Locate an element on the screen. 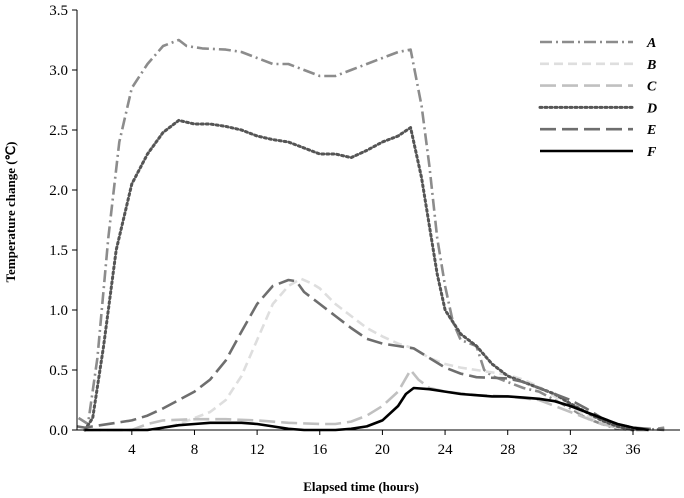 Image resolution: width=684 pixels, height=498 pixels. y-tick-label: 0.5 is located at coordinates (58, 371).